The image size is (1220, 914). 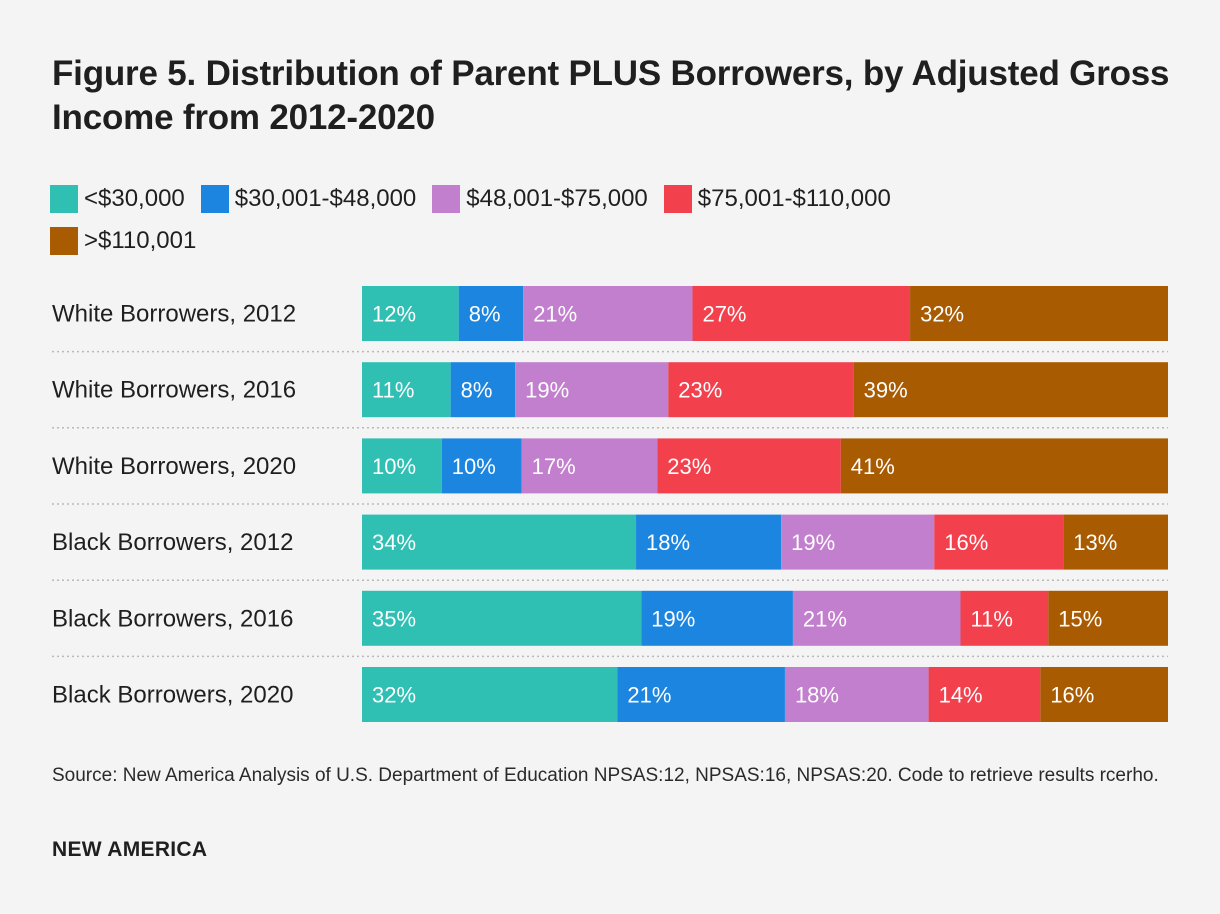 I want to click on legend-label: $30,001-$48,000, so click(x=325, y=198).